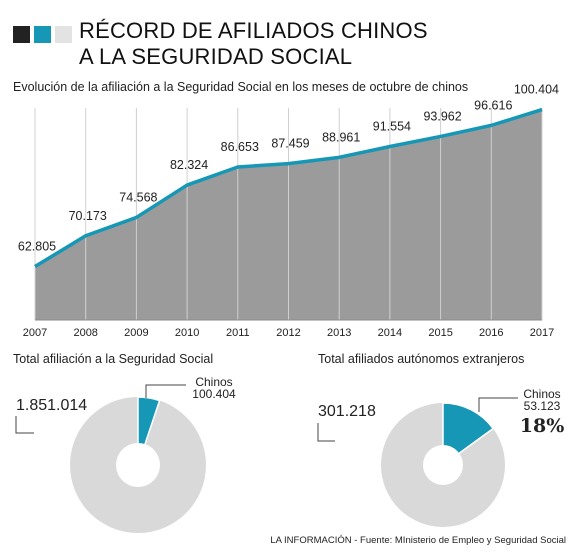 The height and width of the screenshot is (557, 580). Describe the element at coordinates (240, 147) in the screenshot. I see `data-label: 86.653` at that location.